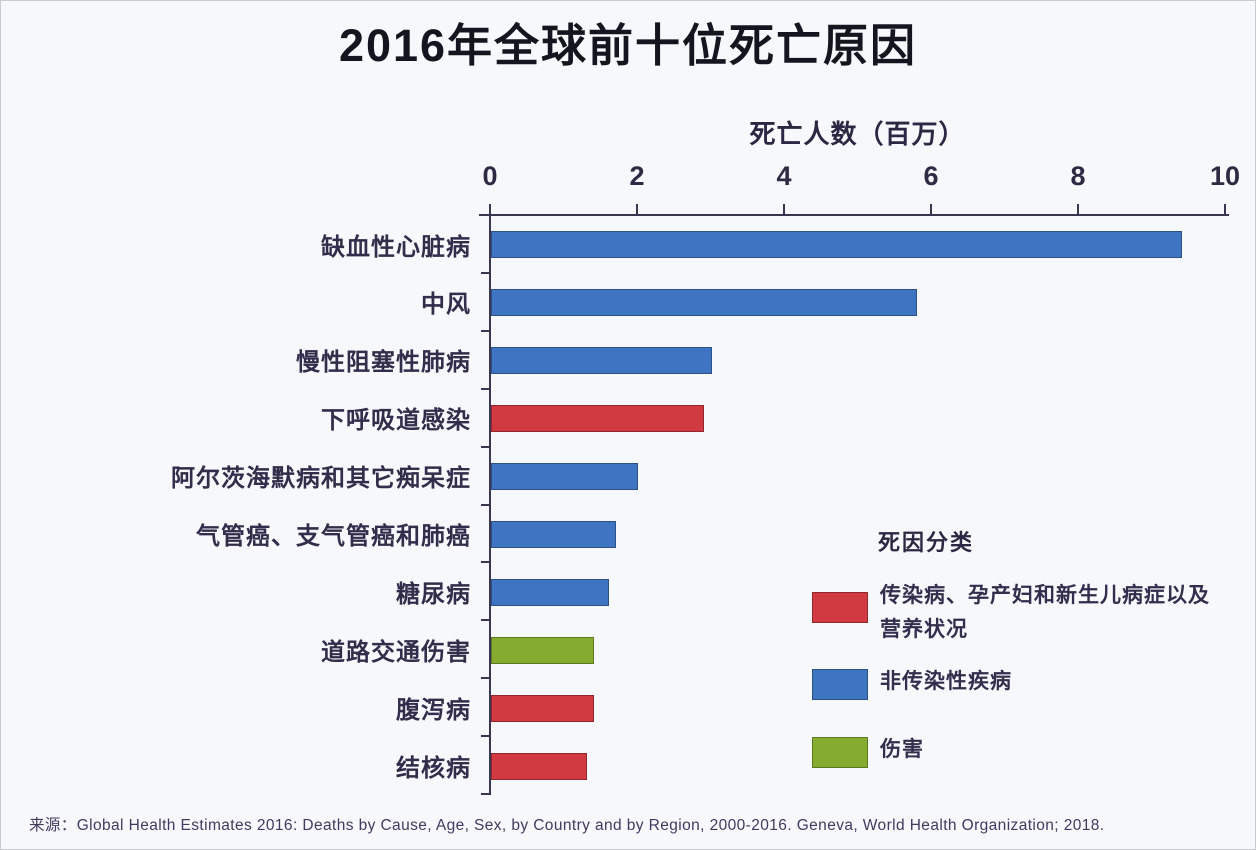  What do you see at coordinates (321, 479) in the screenshot?
I see `category-label: 阿尔茨海默病和其它痴呆症` at bounding box center [321, 479].